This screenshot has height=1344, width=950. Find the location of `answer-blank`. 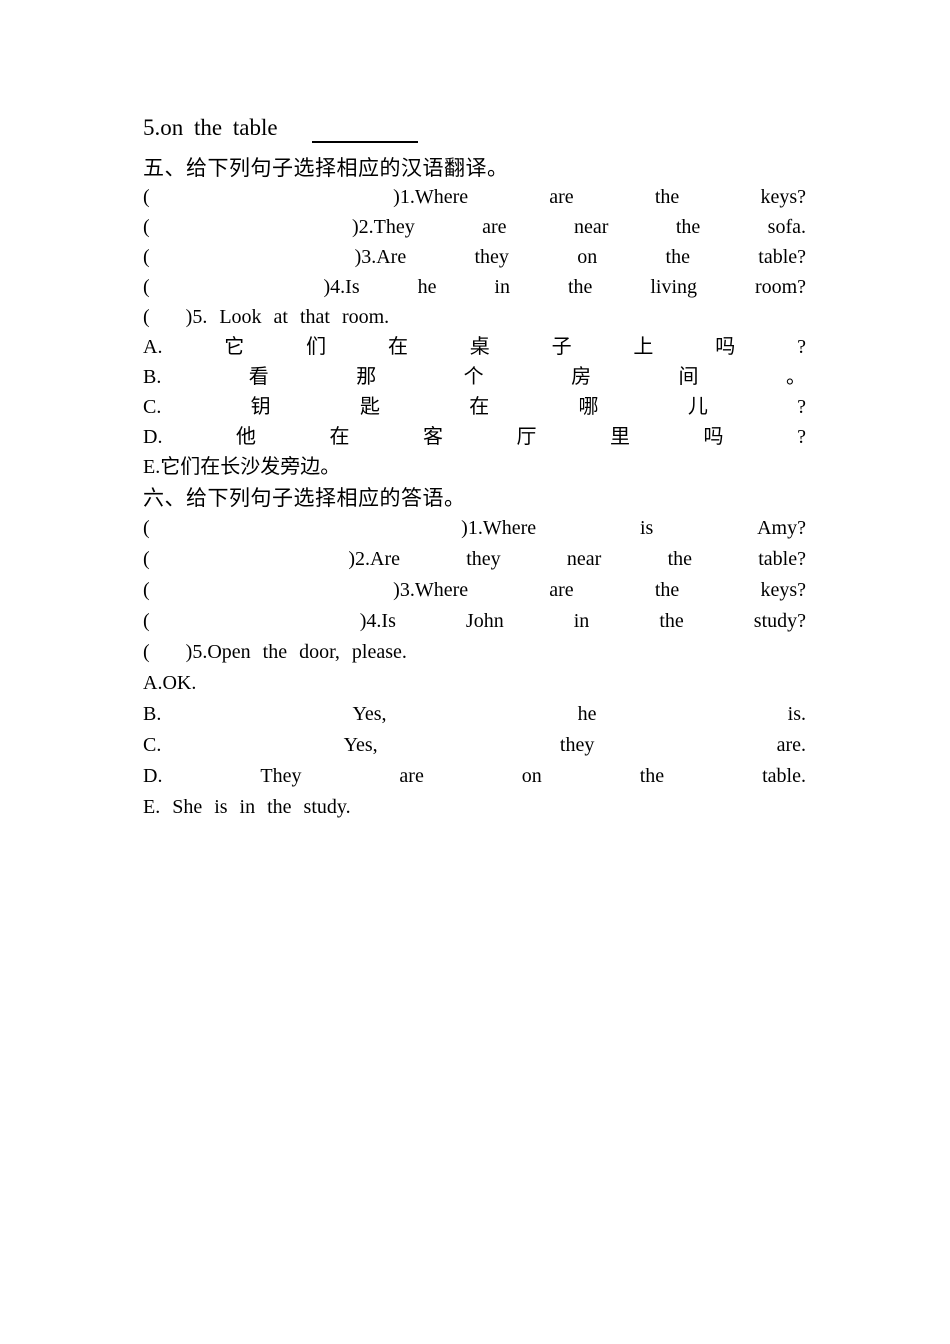

answer-blank is located at coordinates (364, 134).